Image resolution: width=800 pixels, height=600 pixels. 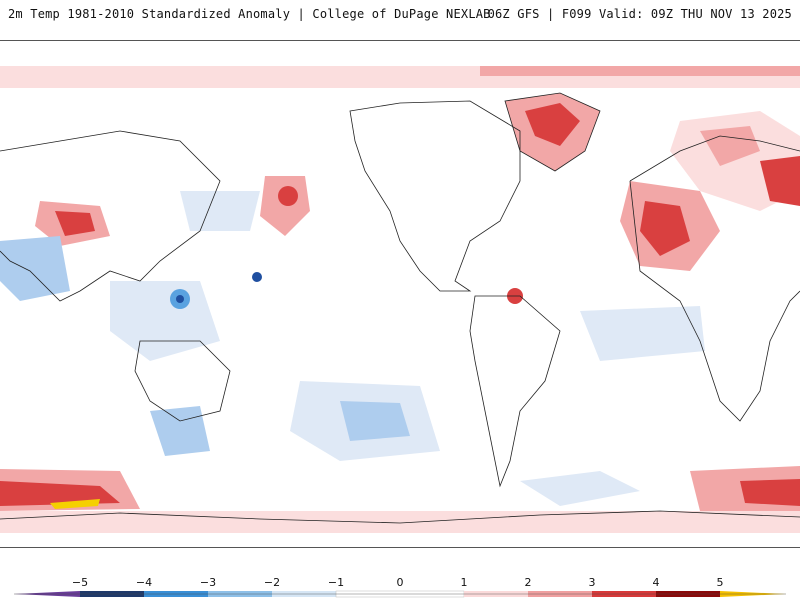 I want to click on cb-tick-minus4: −4, so click(x=144, y=582).